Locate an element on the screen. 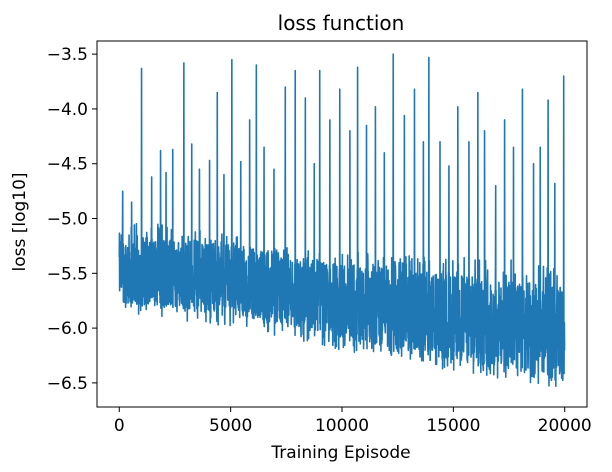  y-axis-label: loss [log10] is located at coordinates (20, 221).